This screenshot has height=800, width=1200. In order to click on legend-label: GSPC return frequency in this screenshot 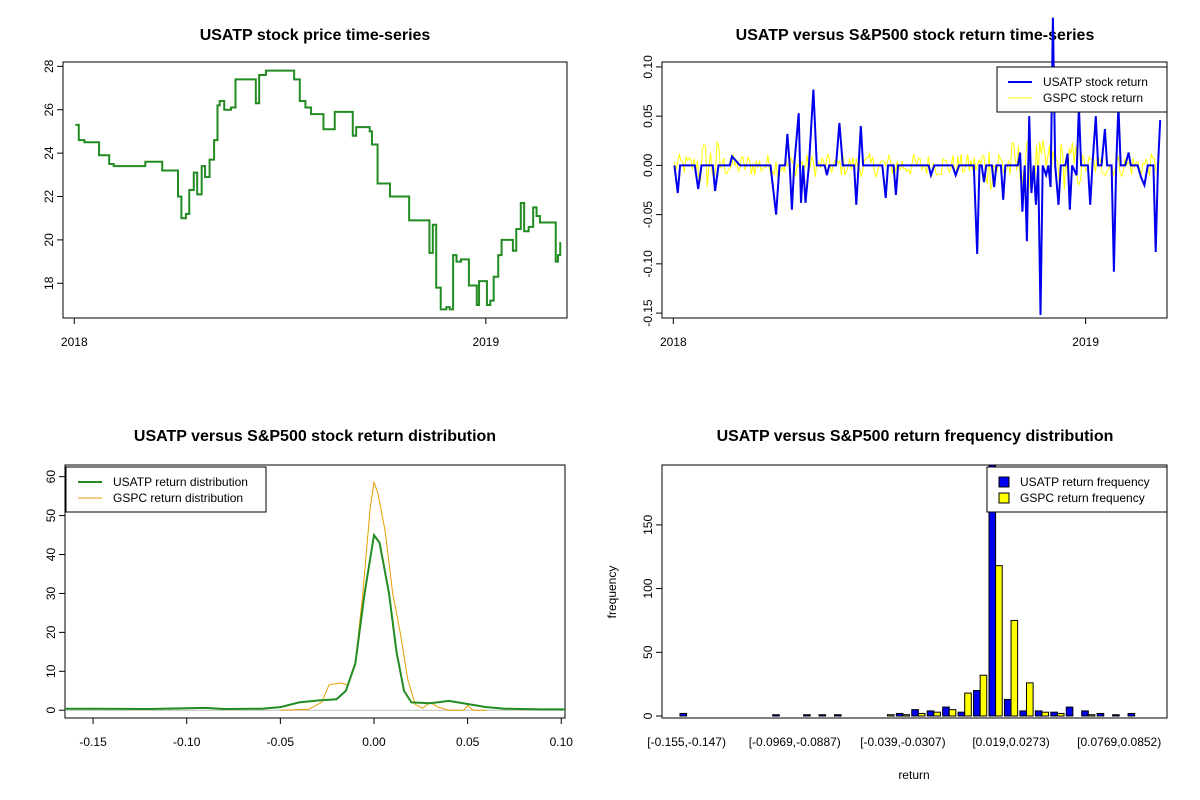, I will do `click(1082, 498)`.